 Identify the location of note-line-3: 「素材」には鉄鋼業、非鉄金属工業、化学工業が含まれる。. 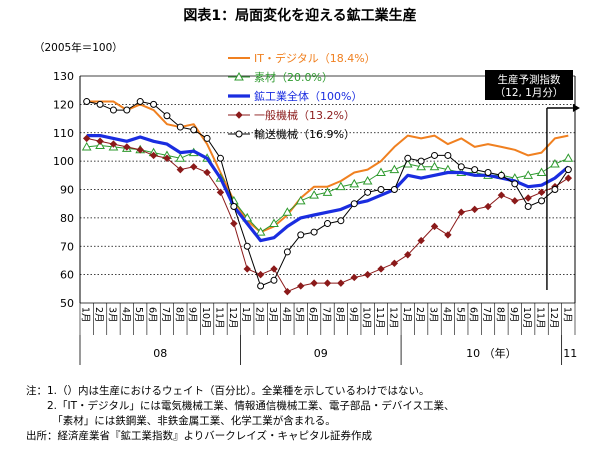
(181, 421).